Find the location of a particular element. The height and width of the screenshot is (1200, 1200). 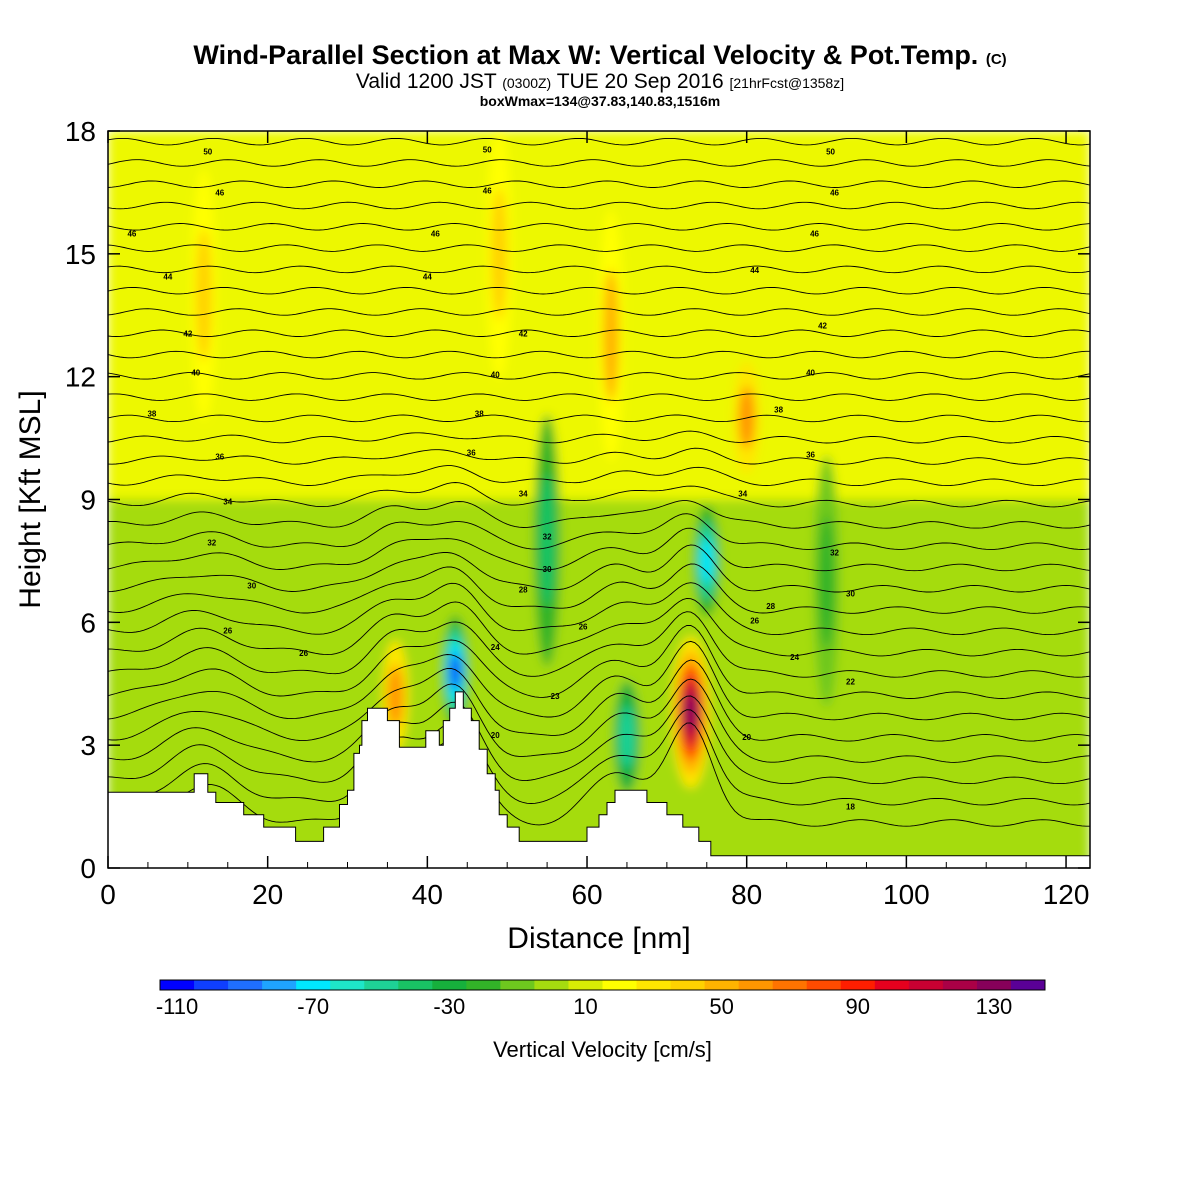

x-tick-label: 40 is located at coordinates (427, 894).